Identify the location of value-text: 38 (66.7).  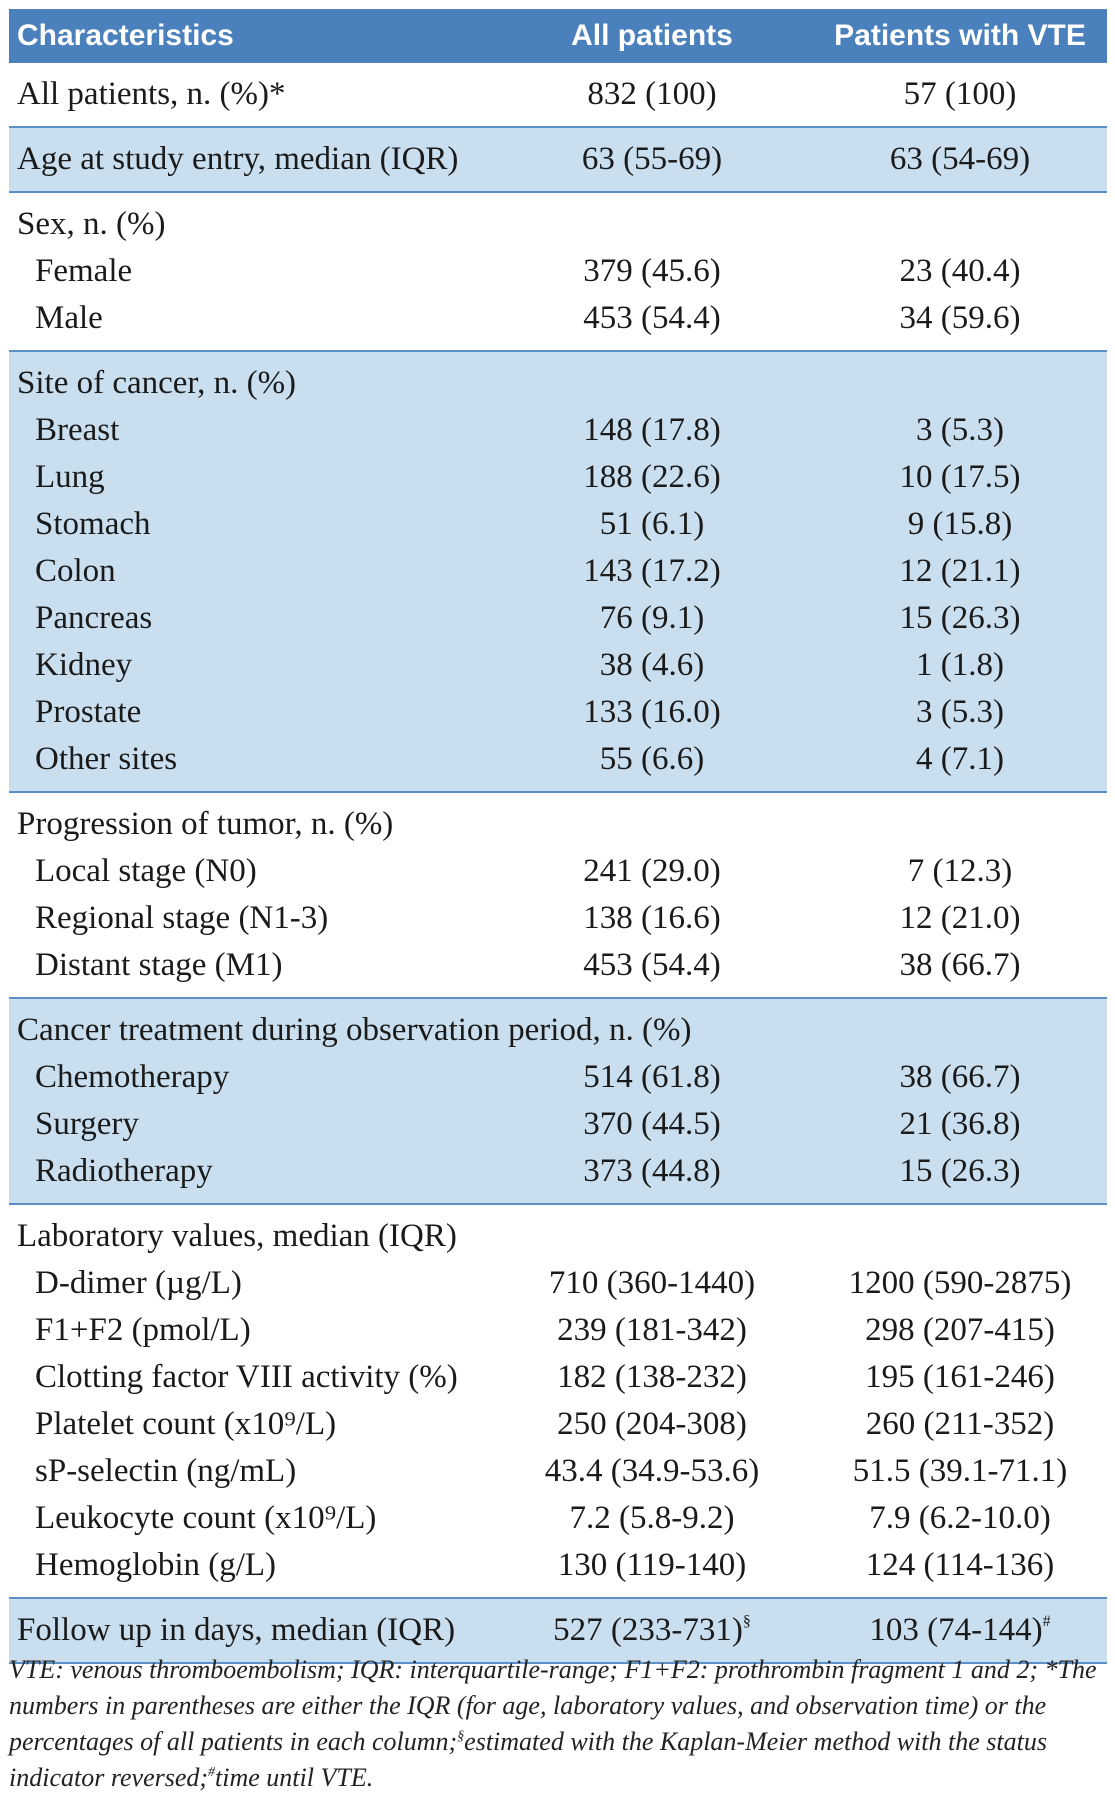
(960, 1077).